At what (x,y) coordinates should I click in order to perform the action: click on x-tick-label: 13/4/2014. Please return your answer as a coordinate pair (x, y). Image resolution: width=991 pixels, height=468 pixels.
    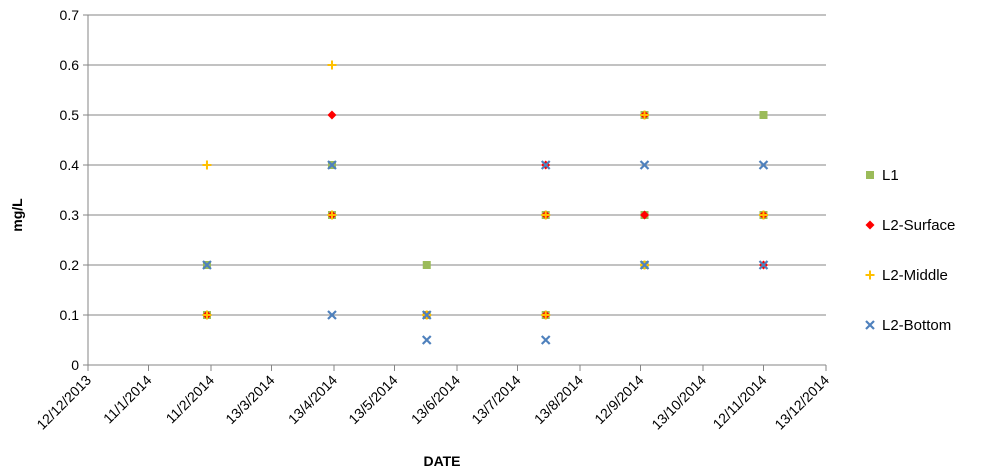
    Looking at the image, I should click on (313, 400).